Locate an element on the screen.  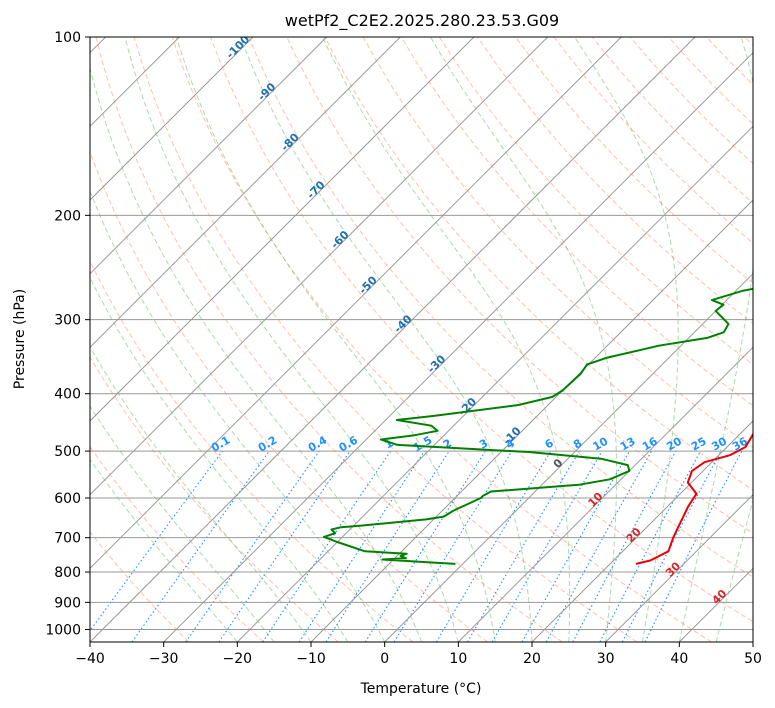
y-tick-label: 800 is located at coordinates (67, 573).